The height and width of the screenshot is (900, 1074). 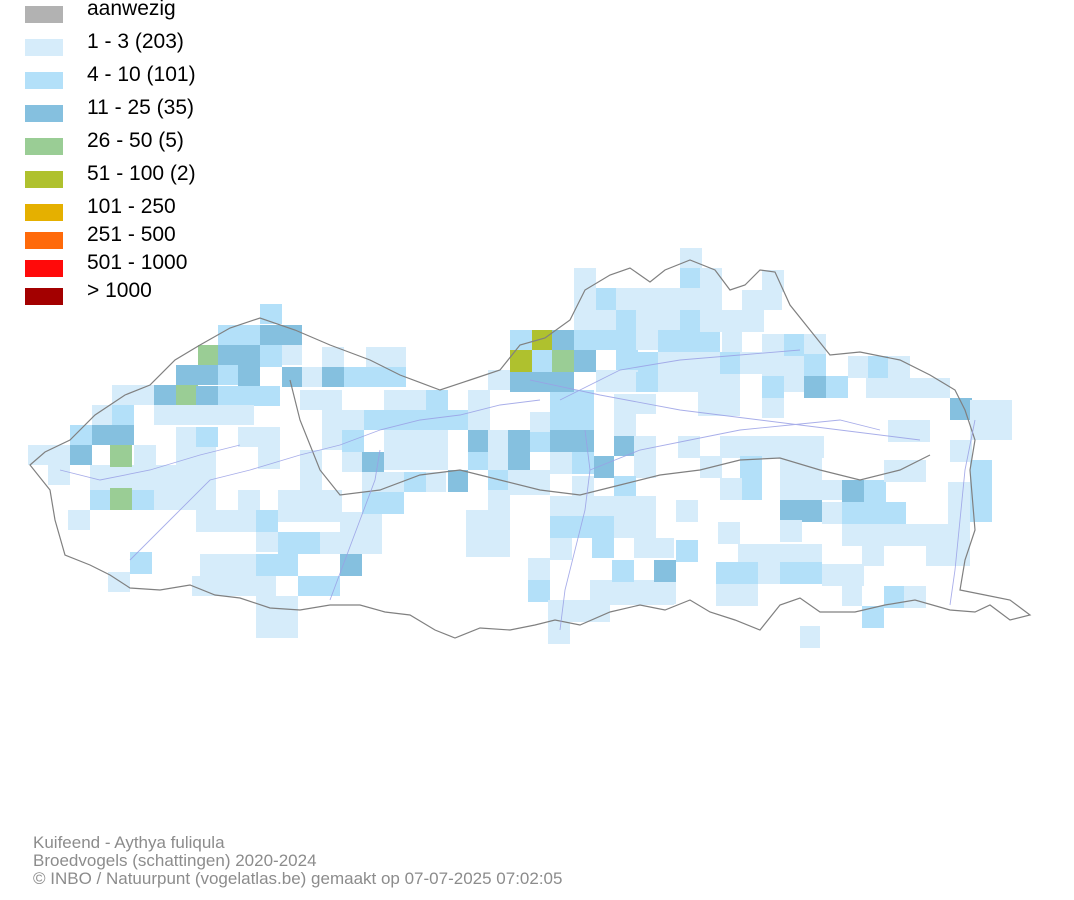 What do you see at coordinates (335, 480) in the screenshot?
I see `river-scheldt` at bounding box center [335, 480].